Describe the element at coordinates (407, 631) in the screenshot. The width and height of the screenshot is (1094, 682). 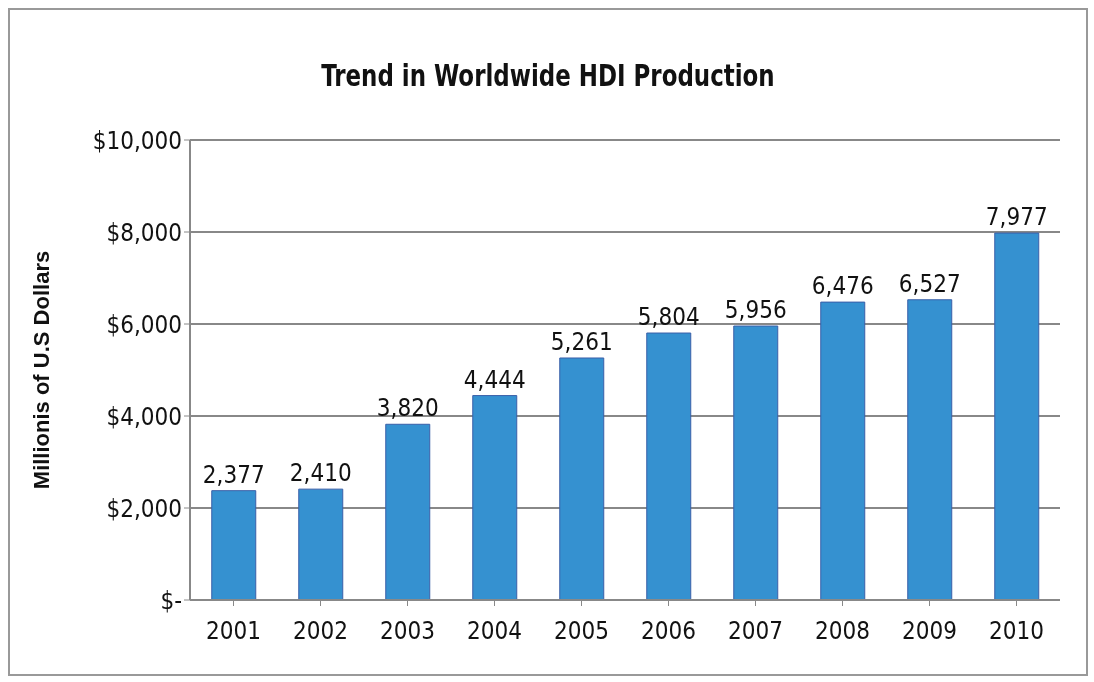
I see `x-tick-label: 2003` at that location.